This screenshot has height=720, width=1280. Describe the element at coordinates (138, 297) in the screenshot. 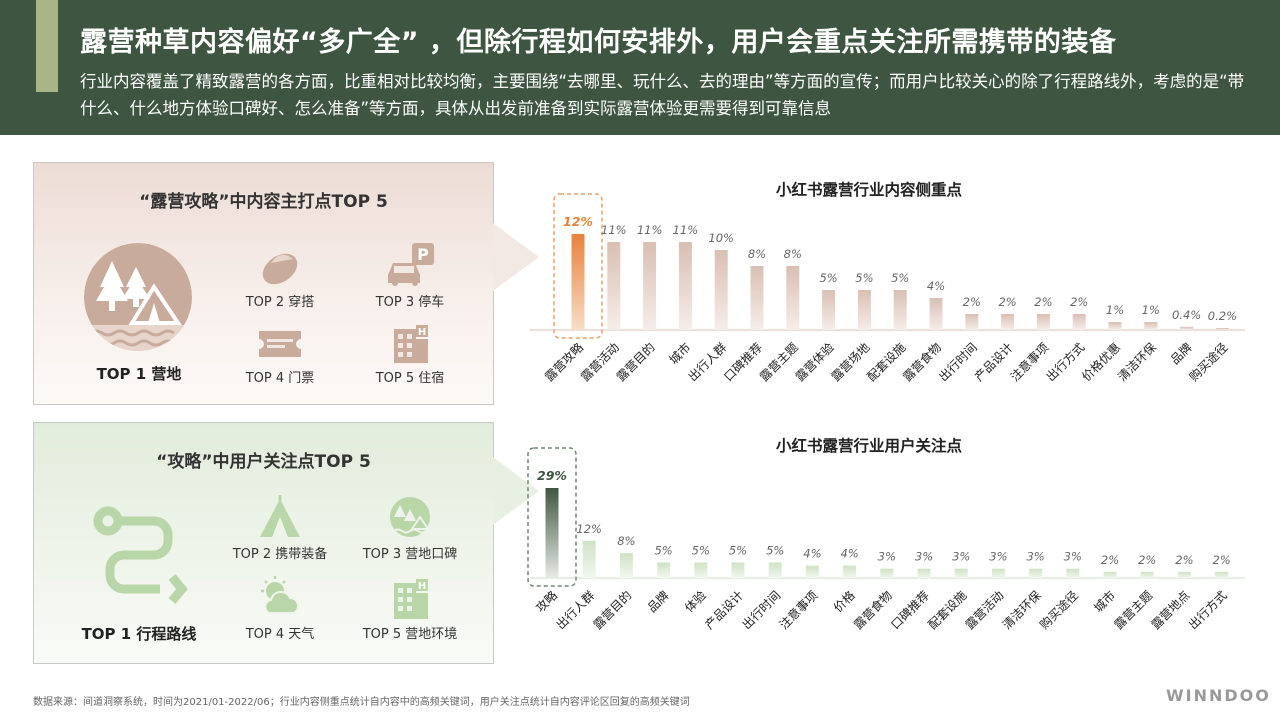

I see `campsite-icon` at that location.